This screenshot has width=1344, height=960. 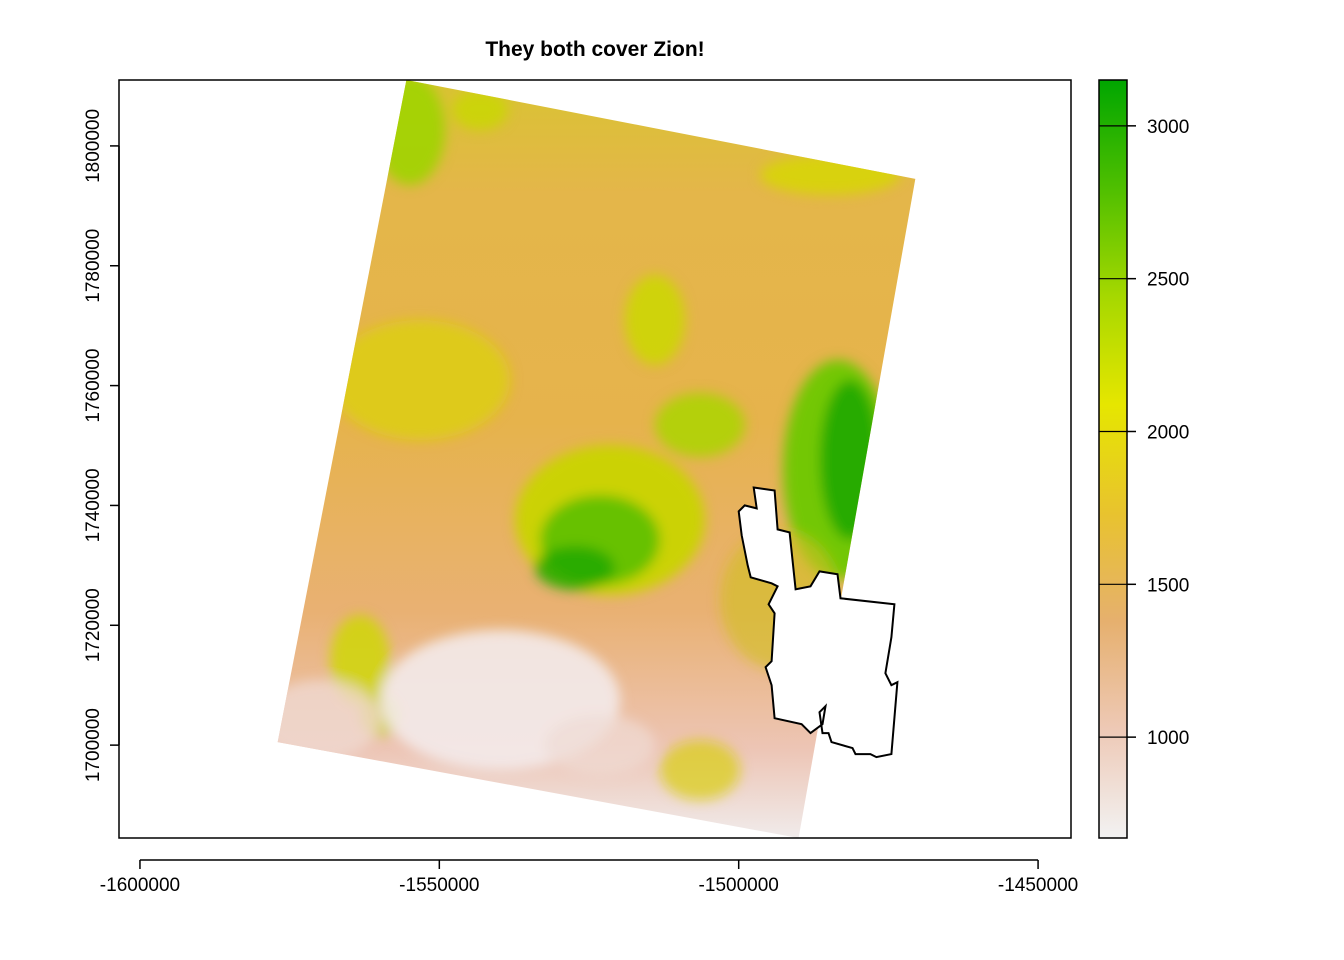 I want to click on color-legend: 1000 1500 2000 2500 3000, so click(x=1143, y=459).